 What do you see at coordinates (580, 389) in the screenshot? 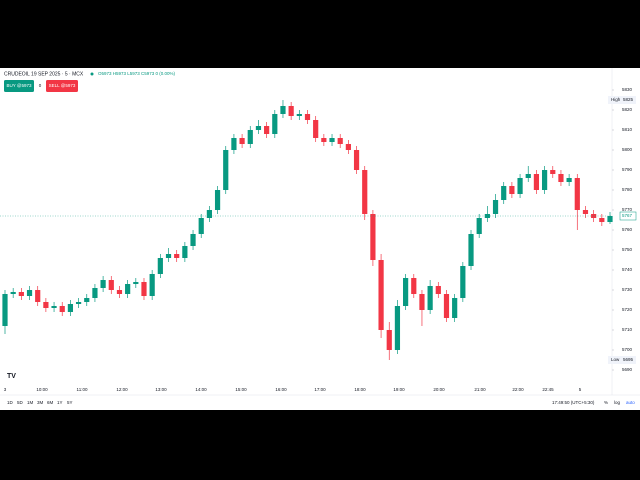
I see `x-tick-label: 5` at bounding box center [580, 389].